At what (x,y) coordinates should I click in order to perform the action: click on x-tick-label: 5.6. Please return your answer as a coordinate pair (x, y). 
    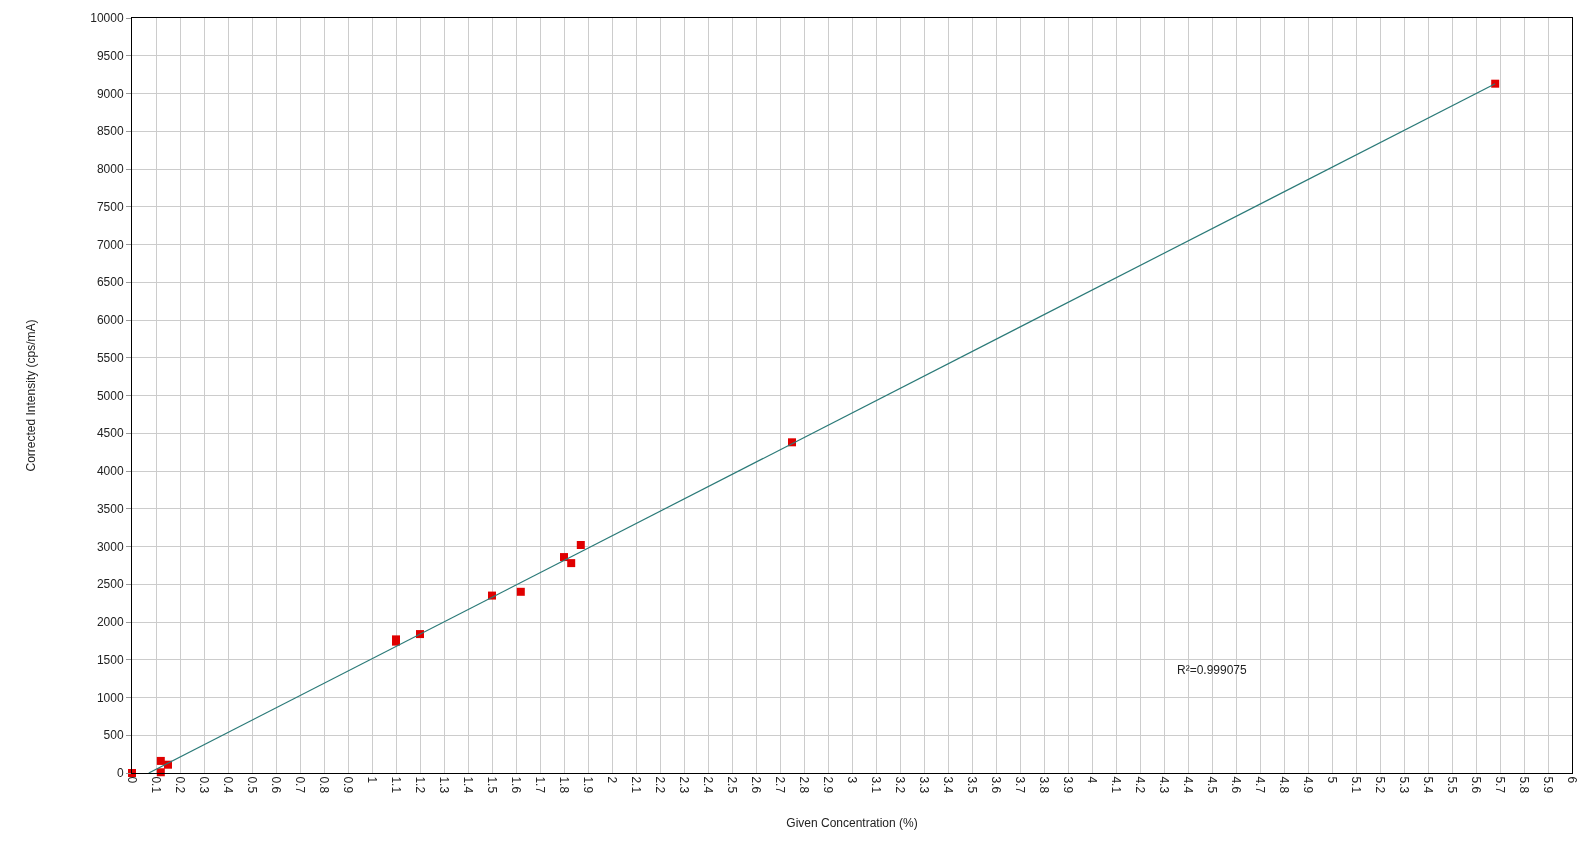
    Looking at the image, I should click on (1476, 785).